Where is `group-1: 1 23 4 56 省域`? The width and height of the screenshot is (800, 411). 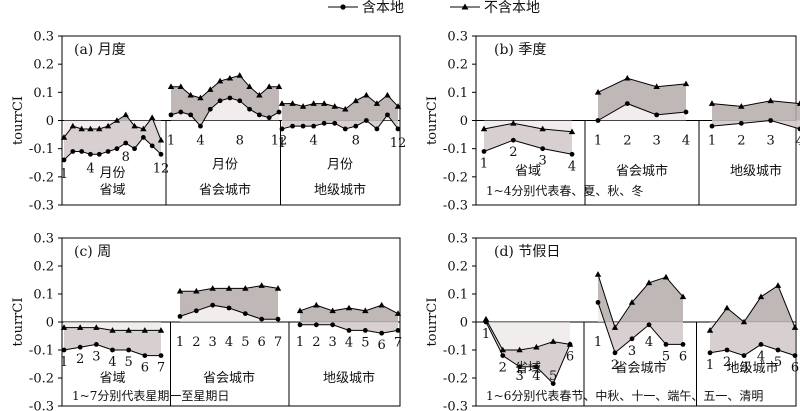
group-1: 1 23 4 56 省域 is located at coordinates (528, 350).